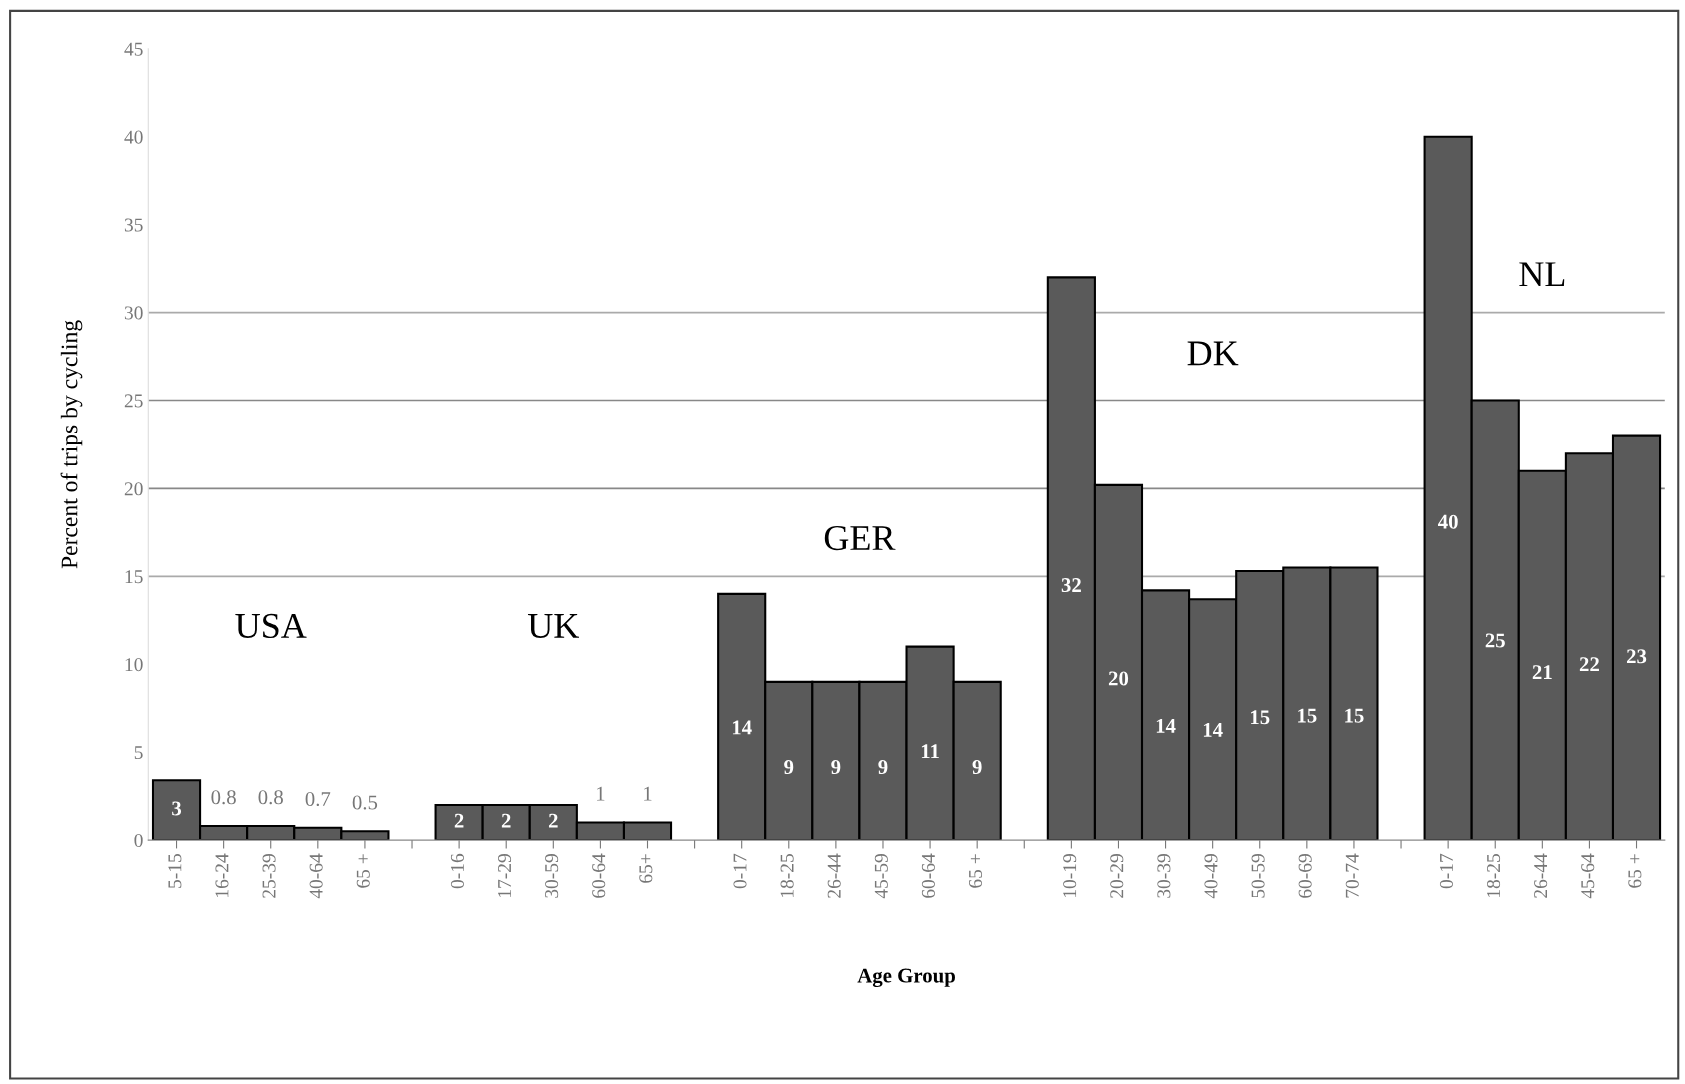 The width and height of the screenshot is (1685, 1084). Describe the element at coordinates (1352, 875) in the screenshot. I see `x-tick-label: 70-74` at that location.